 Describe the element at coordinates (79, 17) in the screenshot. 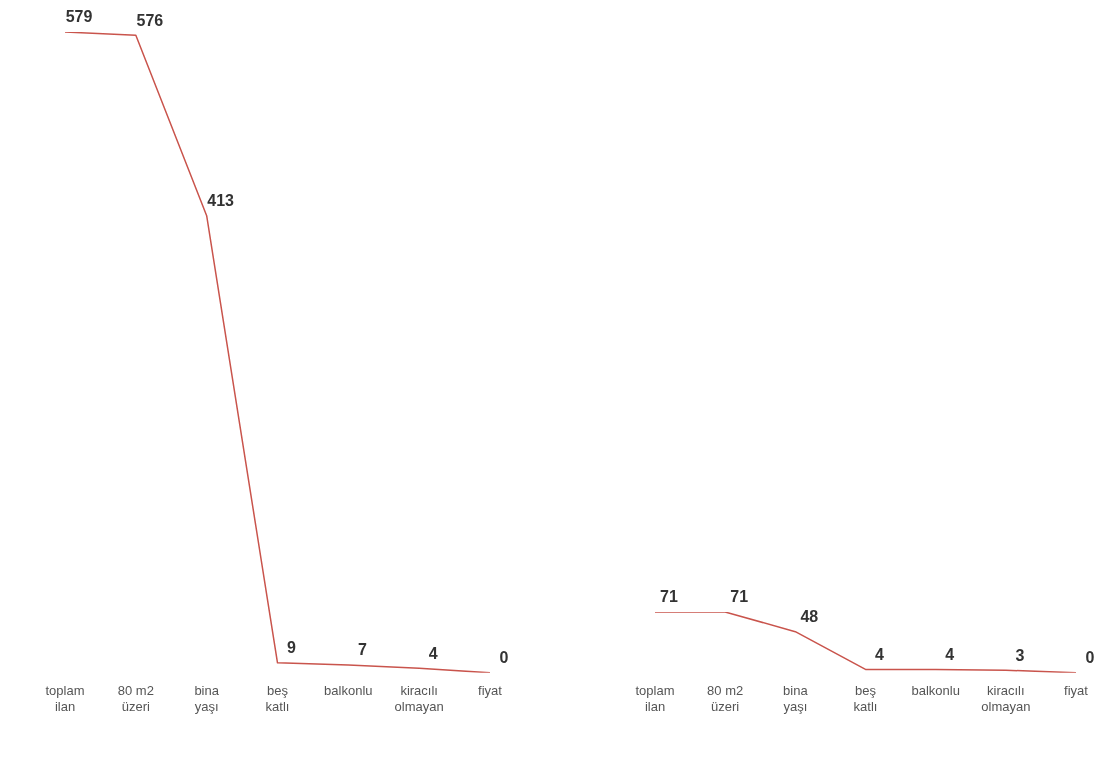

I see `data-label: 579` at that location.